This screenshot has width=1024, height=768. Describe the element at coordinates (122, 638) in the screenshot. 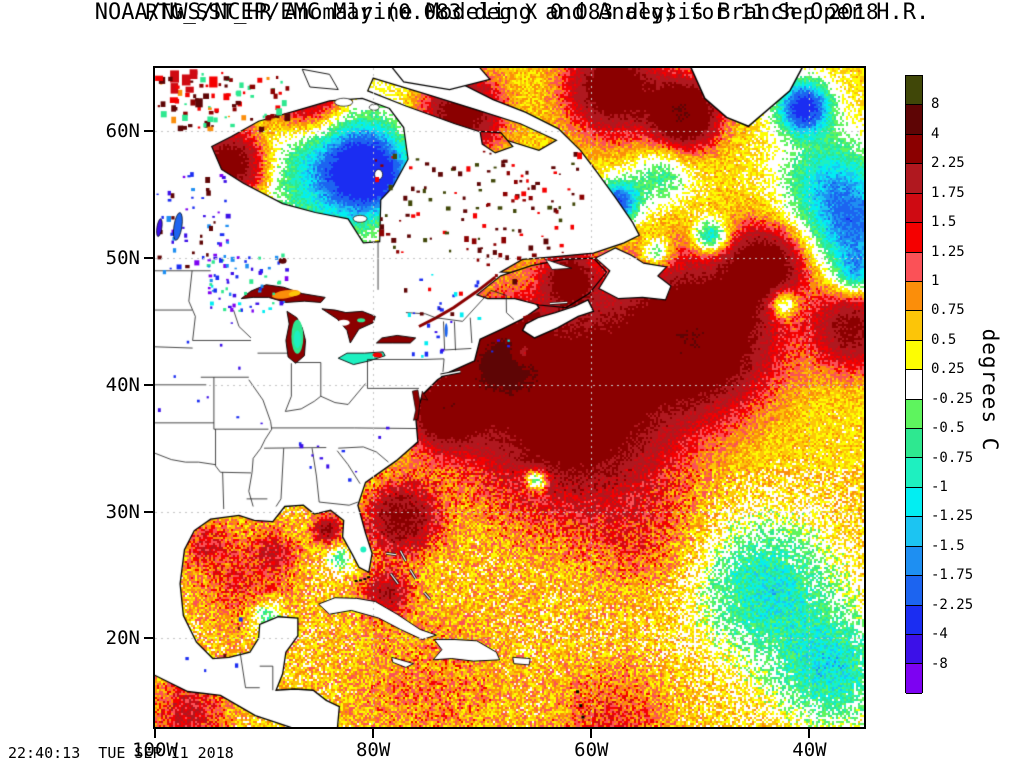

I see `lat-tick-label: 20N` at that location.